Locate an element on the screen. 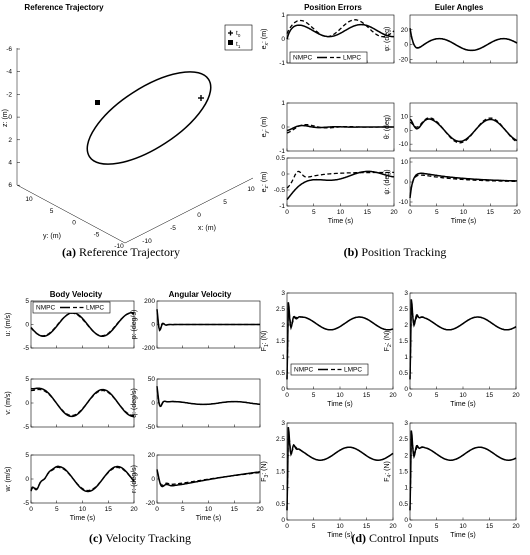 This screenshot has width=530, height=555. ctl-F2-xtick-label: 15 is located at coordinates (490, 395).